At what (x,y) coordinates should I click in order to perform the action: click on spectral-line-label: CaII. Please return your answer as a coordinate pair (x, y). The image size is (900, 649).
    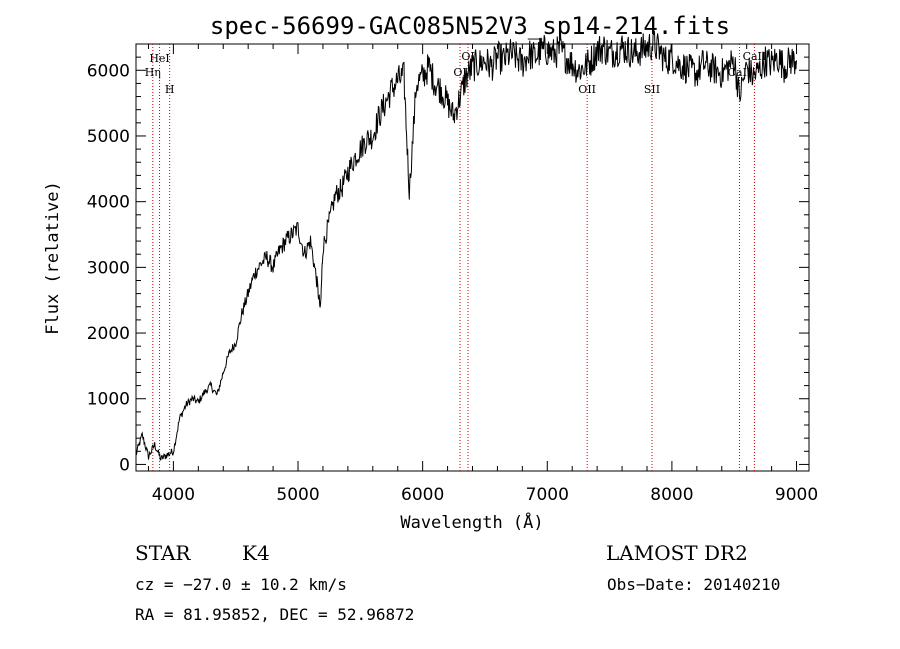
    Looking at the image, I should click on (755, 56).